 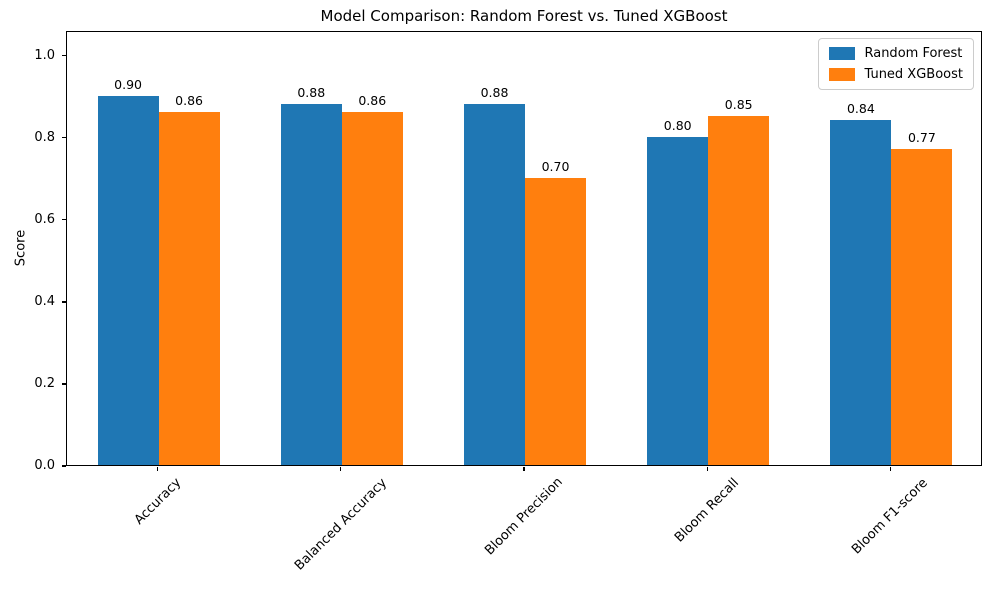 I want to click on bar-value-label: 0.77, so click(x=921, y=138).